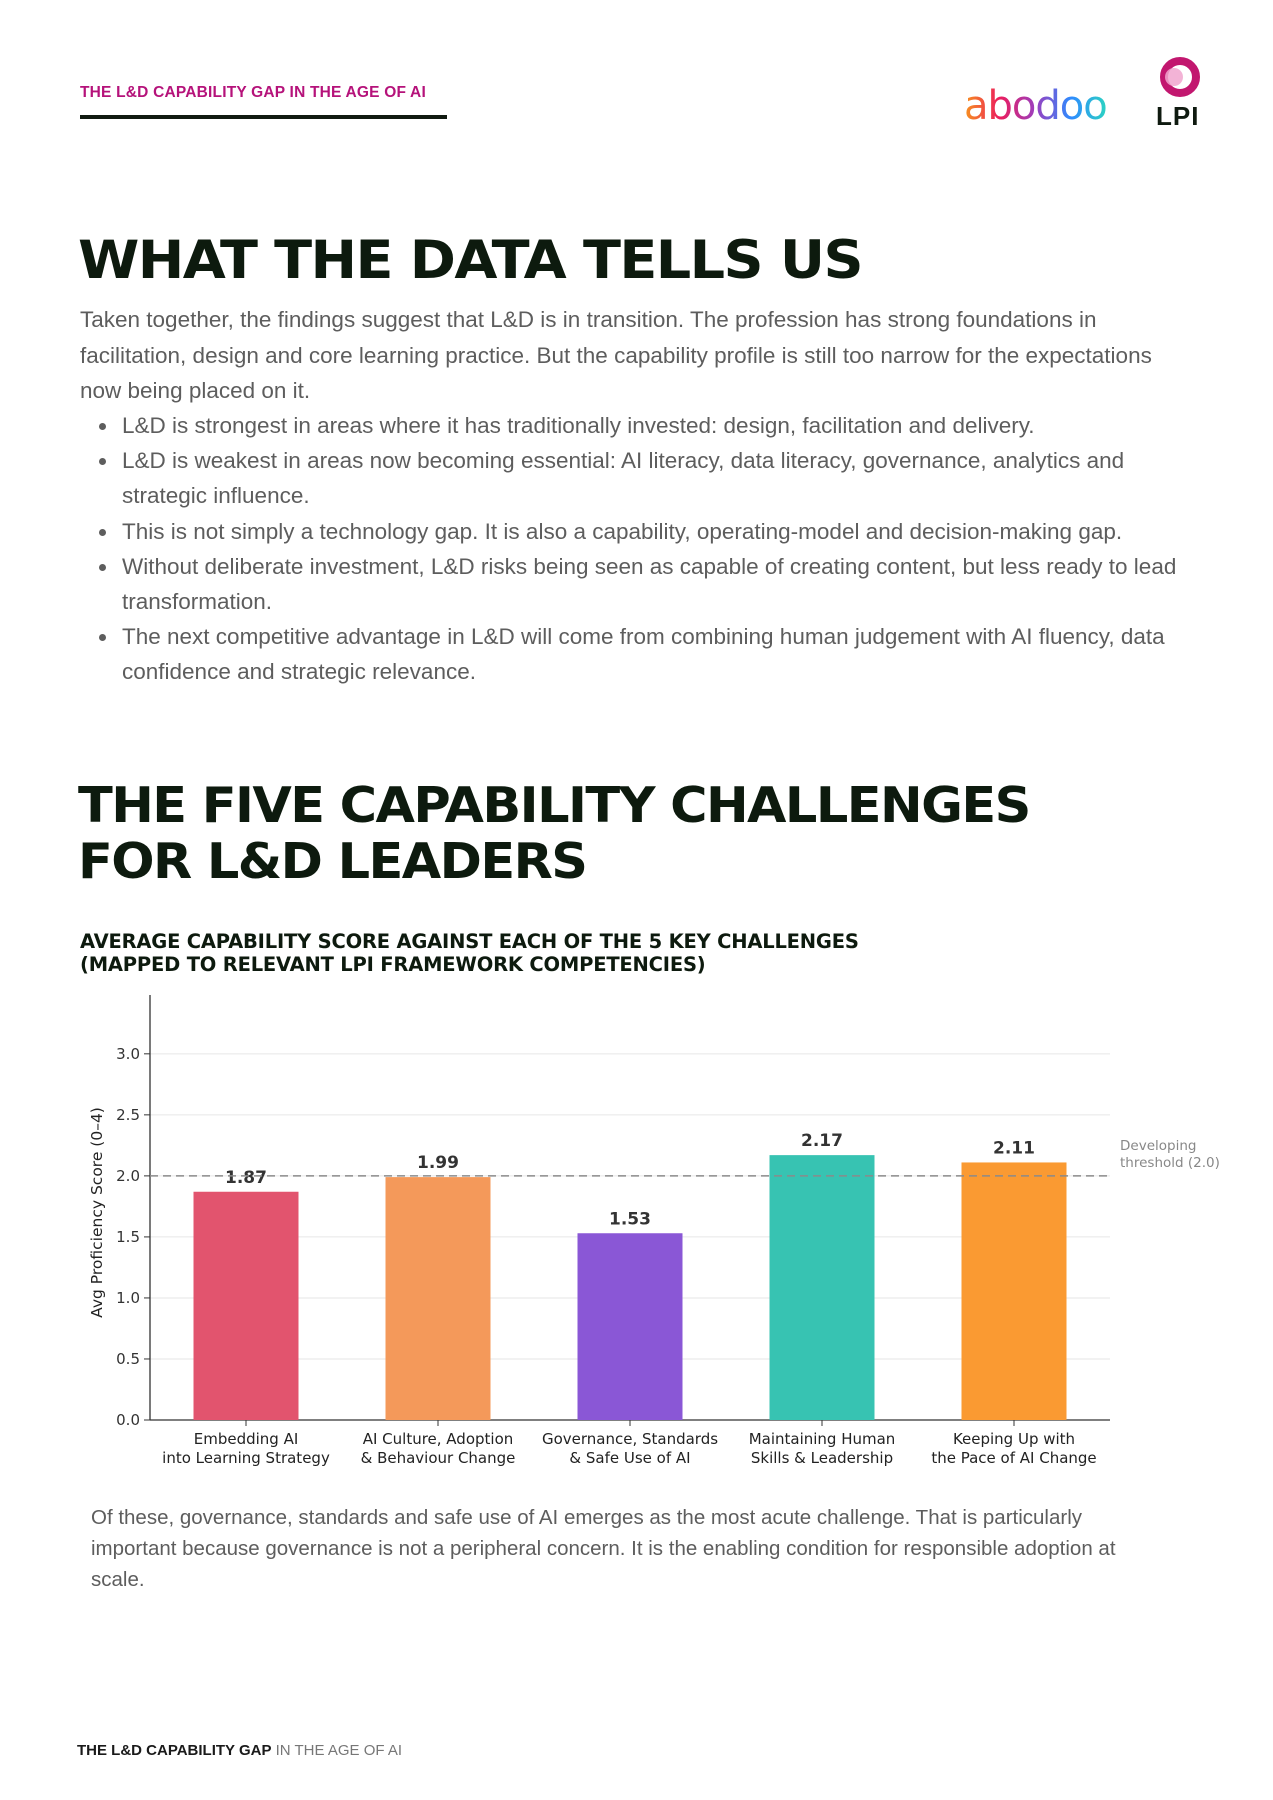 This screenshot has height=1800, width=1273. What do you see at coordinates (629, 1458) in the screenshot?
I see `x-tick-label: & Safe Use of AI` at bounding box center [629, 1458].